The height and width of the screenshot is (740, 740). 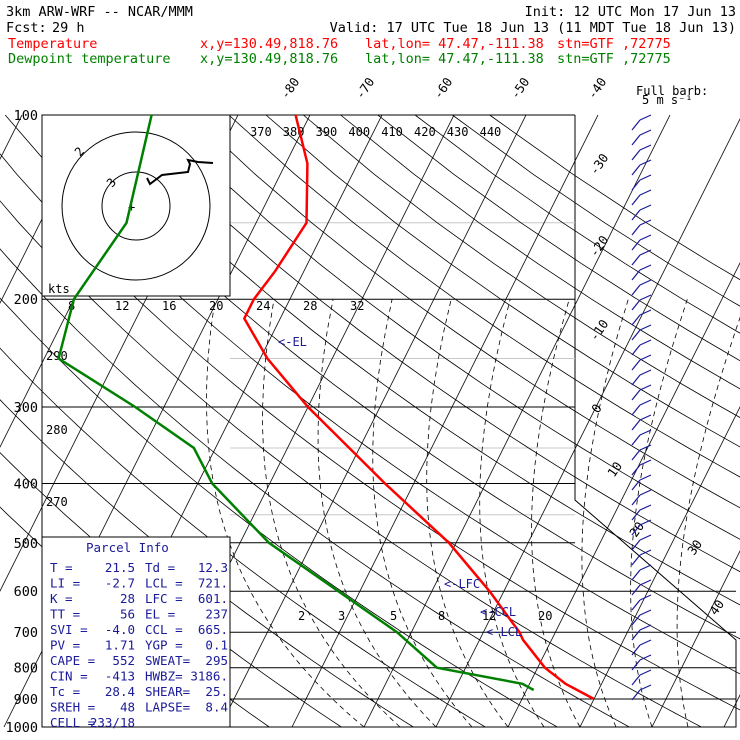 I want to click on mixing-ratio-label-lower: 2, so click(x=301, y=616).